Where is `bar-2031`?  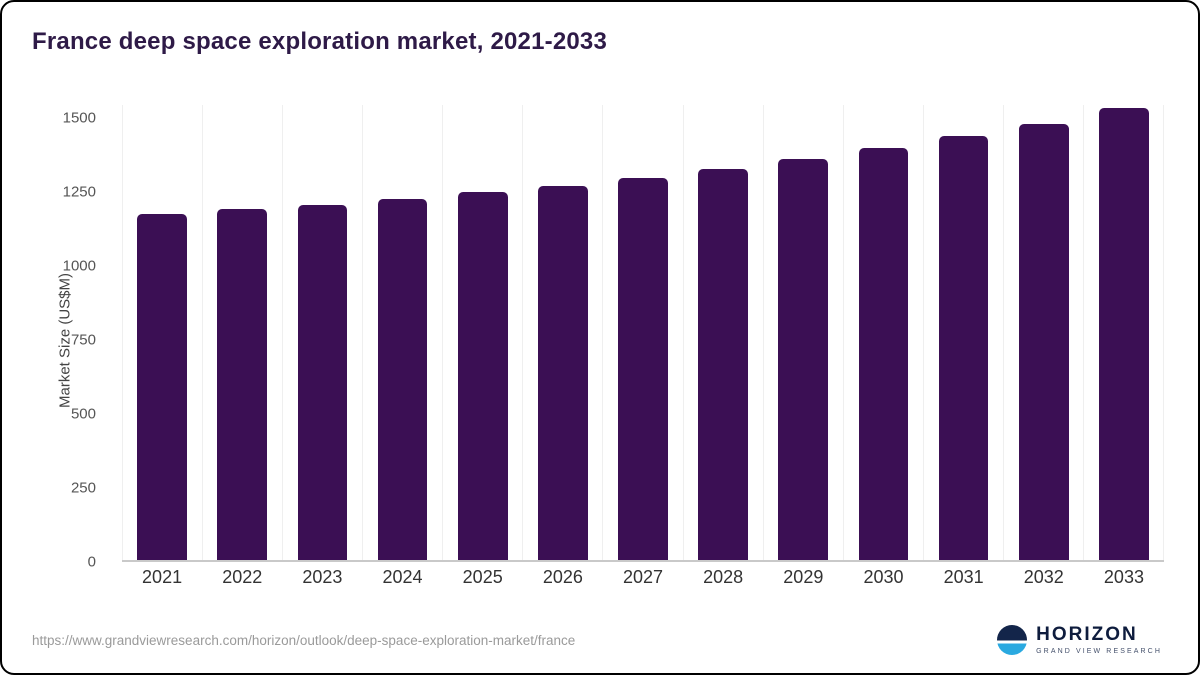 bar-2031 is located at coordinates (963, 348).